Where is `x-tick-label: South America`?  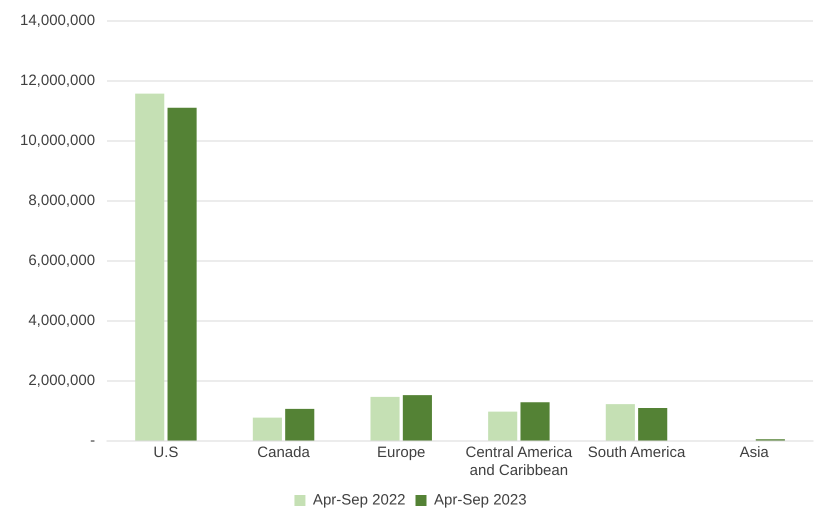 x-tick-label: South America is located at coordinates (637, 453).